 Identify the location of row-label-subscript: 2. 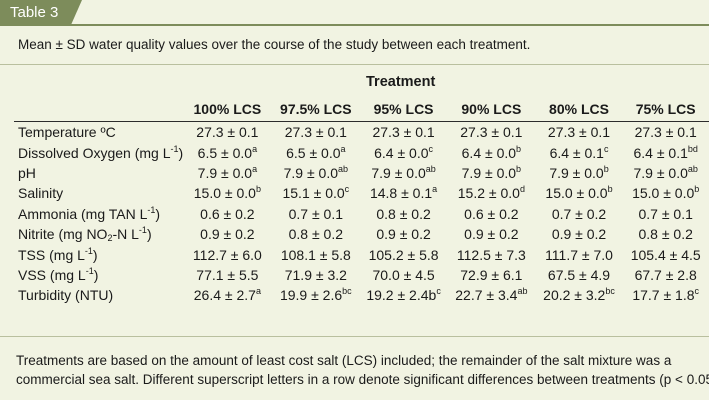
(110, 238).